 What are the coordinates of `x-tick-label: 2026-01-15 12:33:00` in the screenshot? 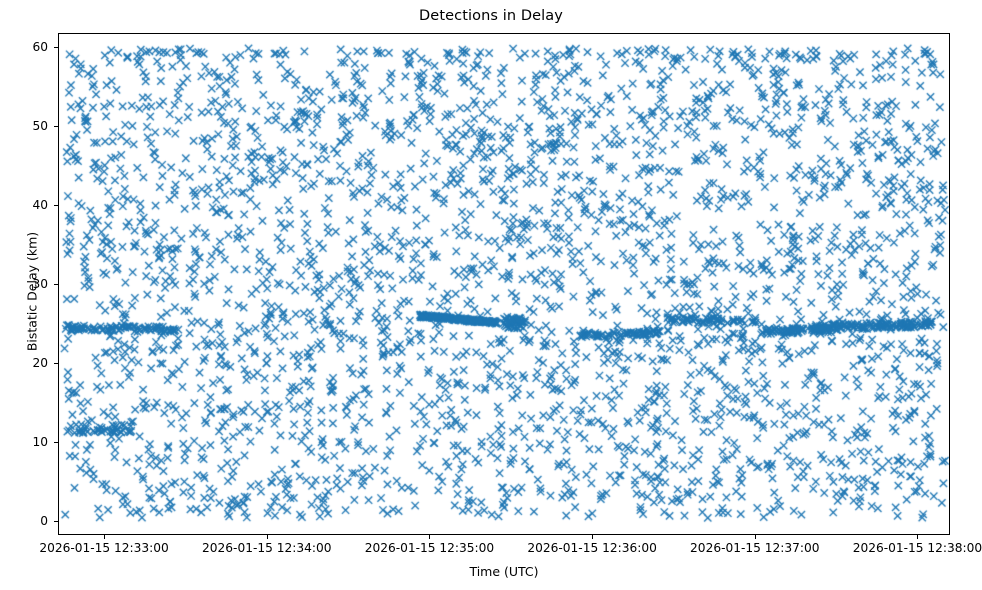 It's located at (104, 548).